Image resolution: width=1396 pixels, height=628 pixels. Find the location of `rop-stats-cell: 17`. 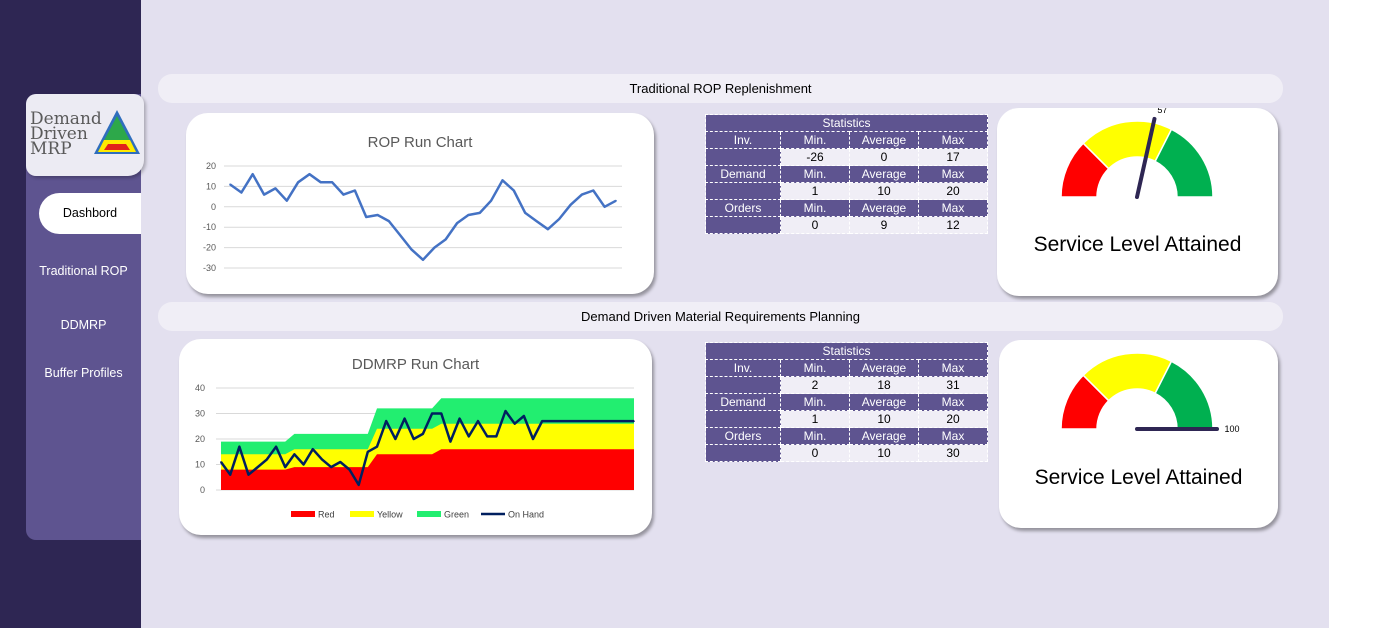

rop-stats-cell: 17 is located at coordinates (953, 157).